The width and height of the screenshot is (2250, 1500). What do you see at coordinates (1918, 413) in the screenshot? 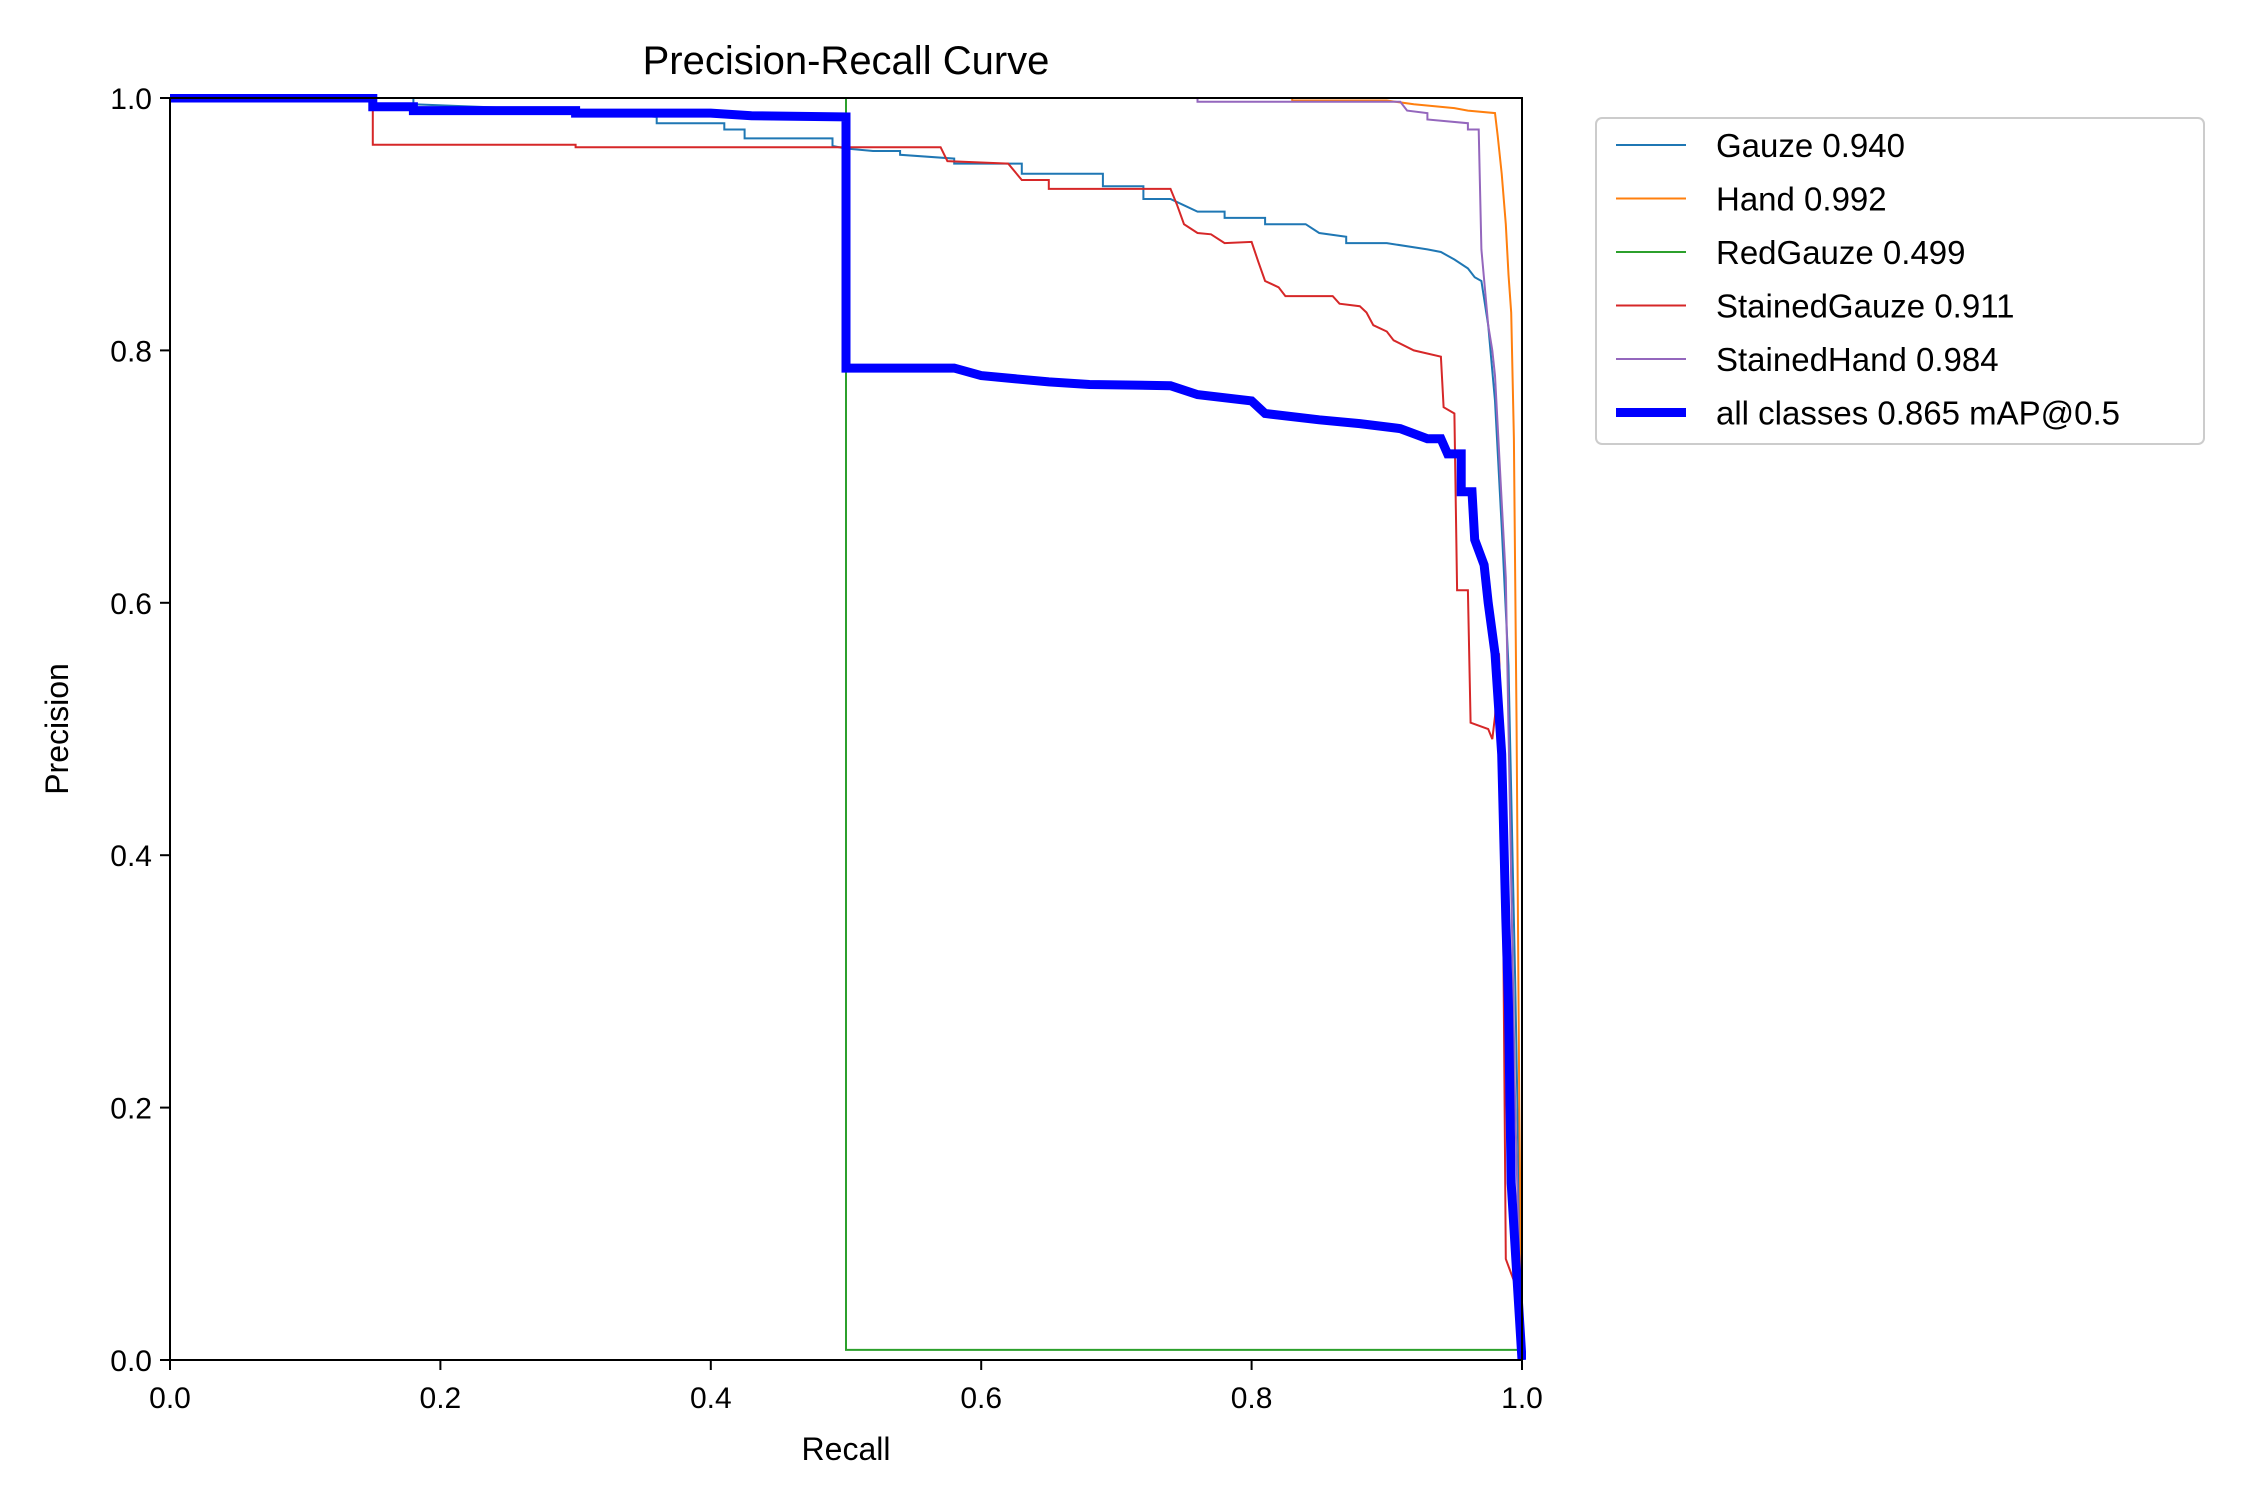
I see `legend-entry-label: all classes 0.865 mAP@0.5` at bounding box center [1918, 413].